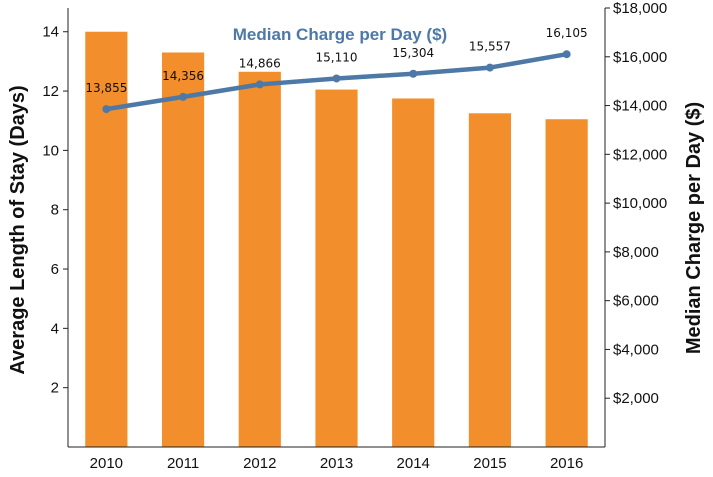 Image resolution: width=713 pixels, height=477 pixels. I want to click on charge-point-2012, so click(259, 84).